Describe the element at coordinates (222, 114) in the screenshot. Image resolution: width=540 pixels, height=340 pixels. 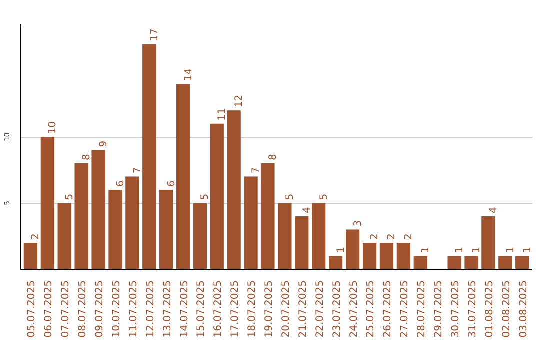
I see `data-label: 11` at that location.